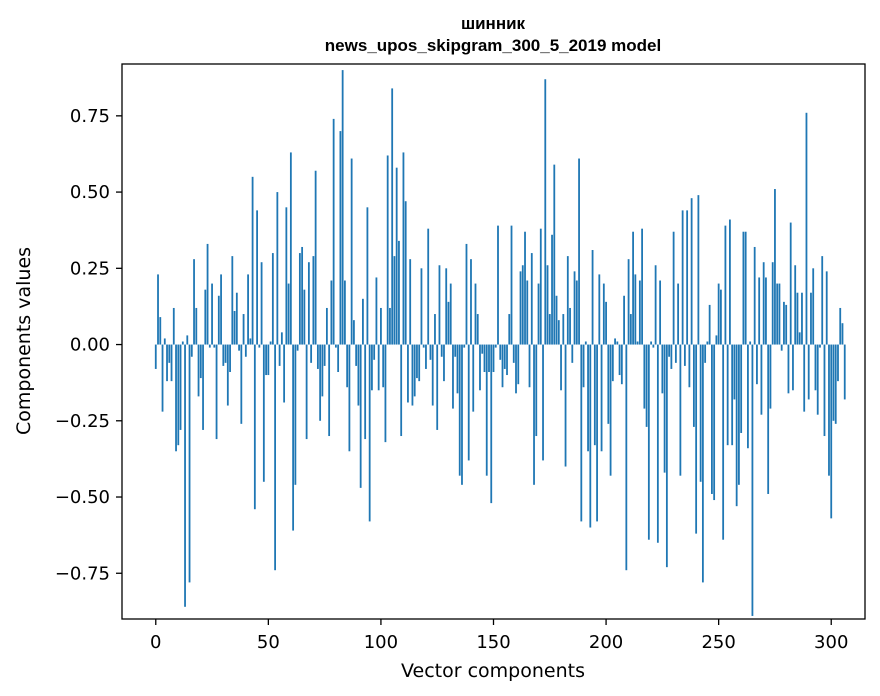  I want to click on x-tick-label: 0, so click(155, 642).